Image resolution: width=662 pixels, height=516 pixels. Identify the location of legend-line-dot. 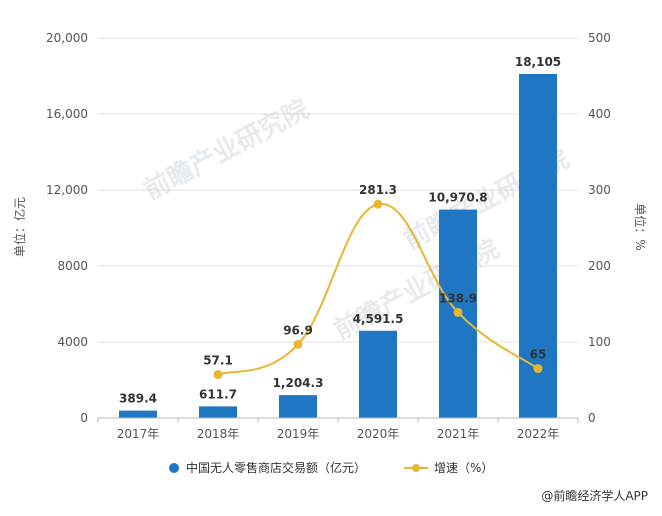
(416, 468).